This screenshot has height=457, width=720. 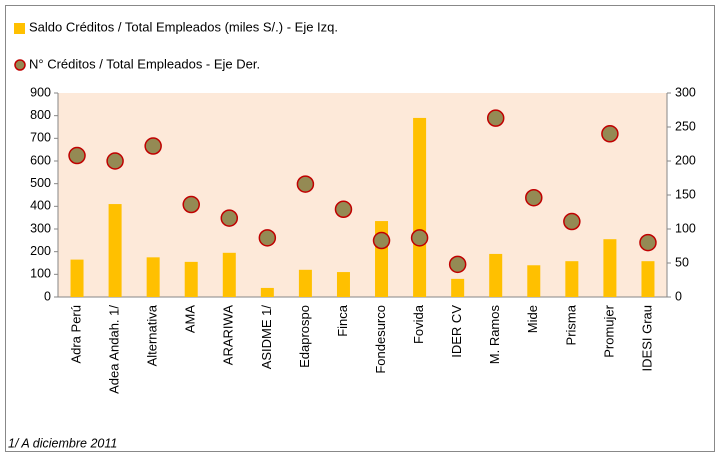 What do you see at coordinates (456, 331) in the screenshot?
I see `x-tick-label: IDER CV` at bounding box center [456, 331].